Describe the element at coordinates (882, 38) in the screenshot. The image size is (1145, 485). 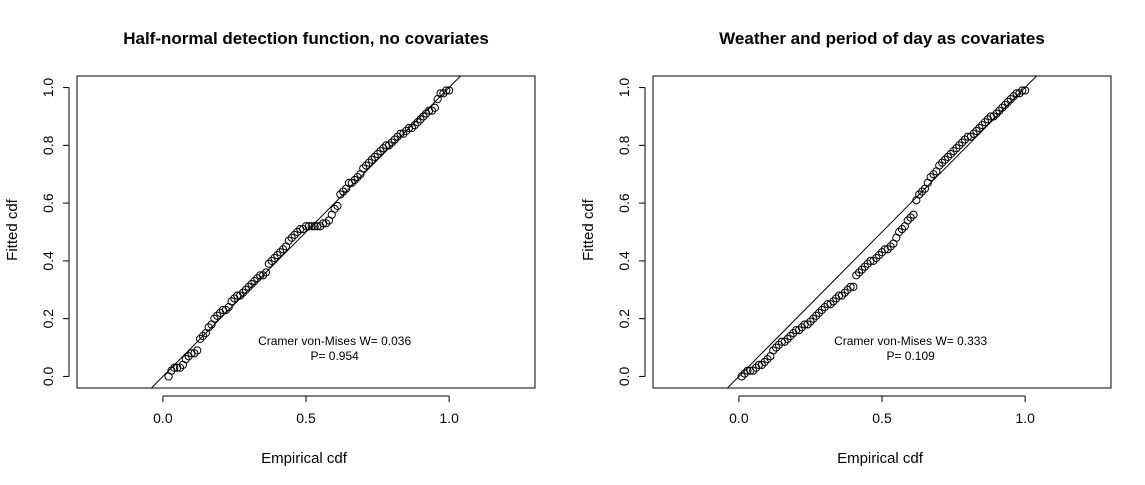
I see `chart-title: Weather and period of day as covariates` at that location.